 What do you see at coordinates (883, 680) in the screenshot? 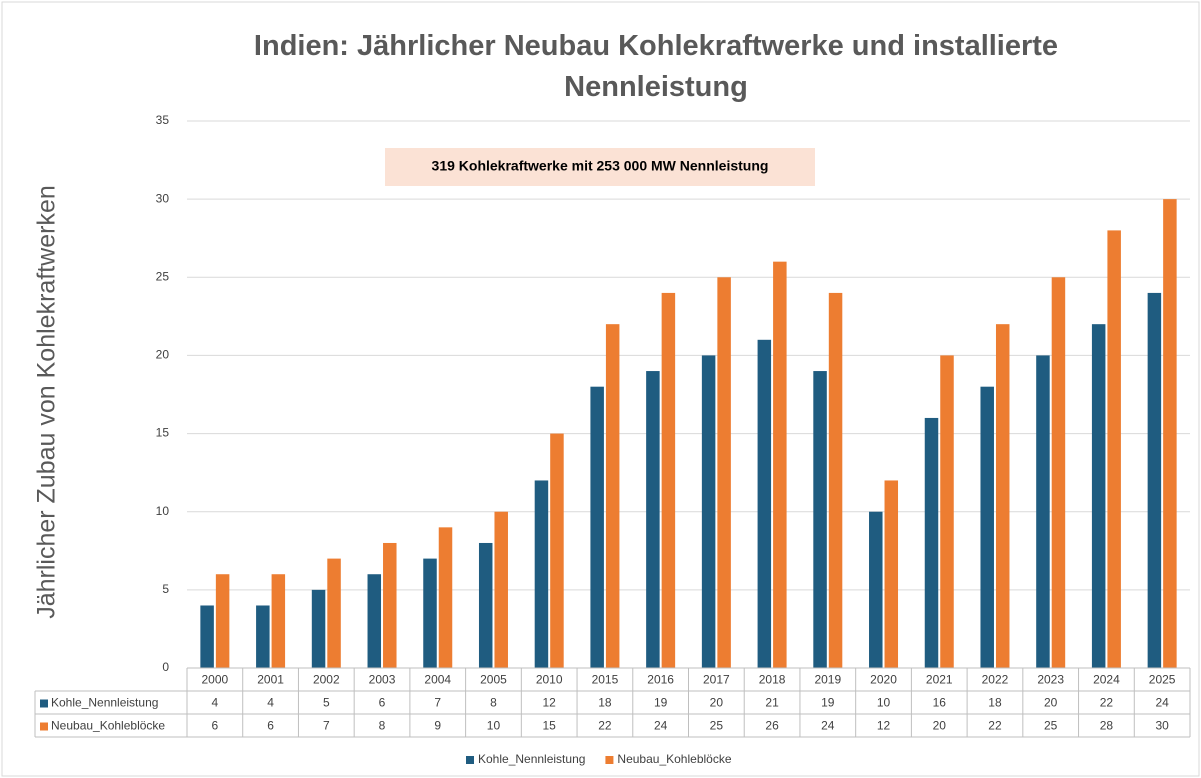
I see `x-tick-label: 2020` at bounding box center [883, 680].